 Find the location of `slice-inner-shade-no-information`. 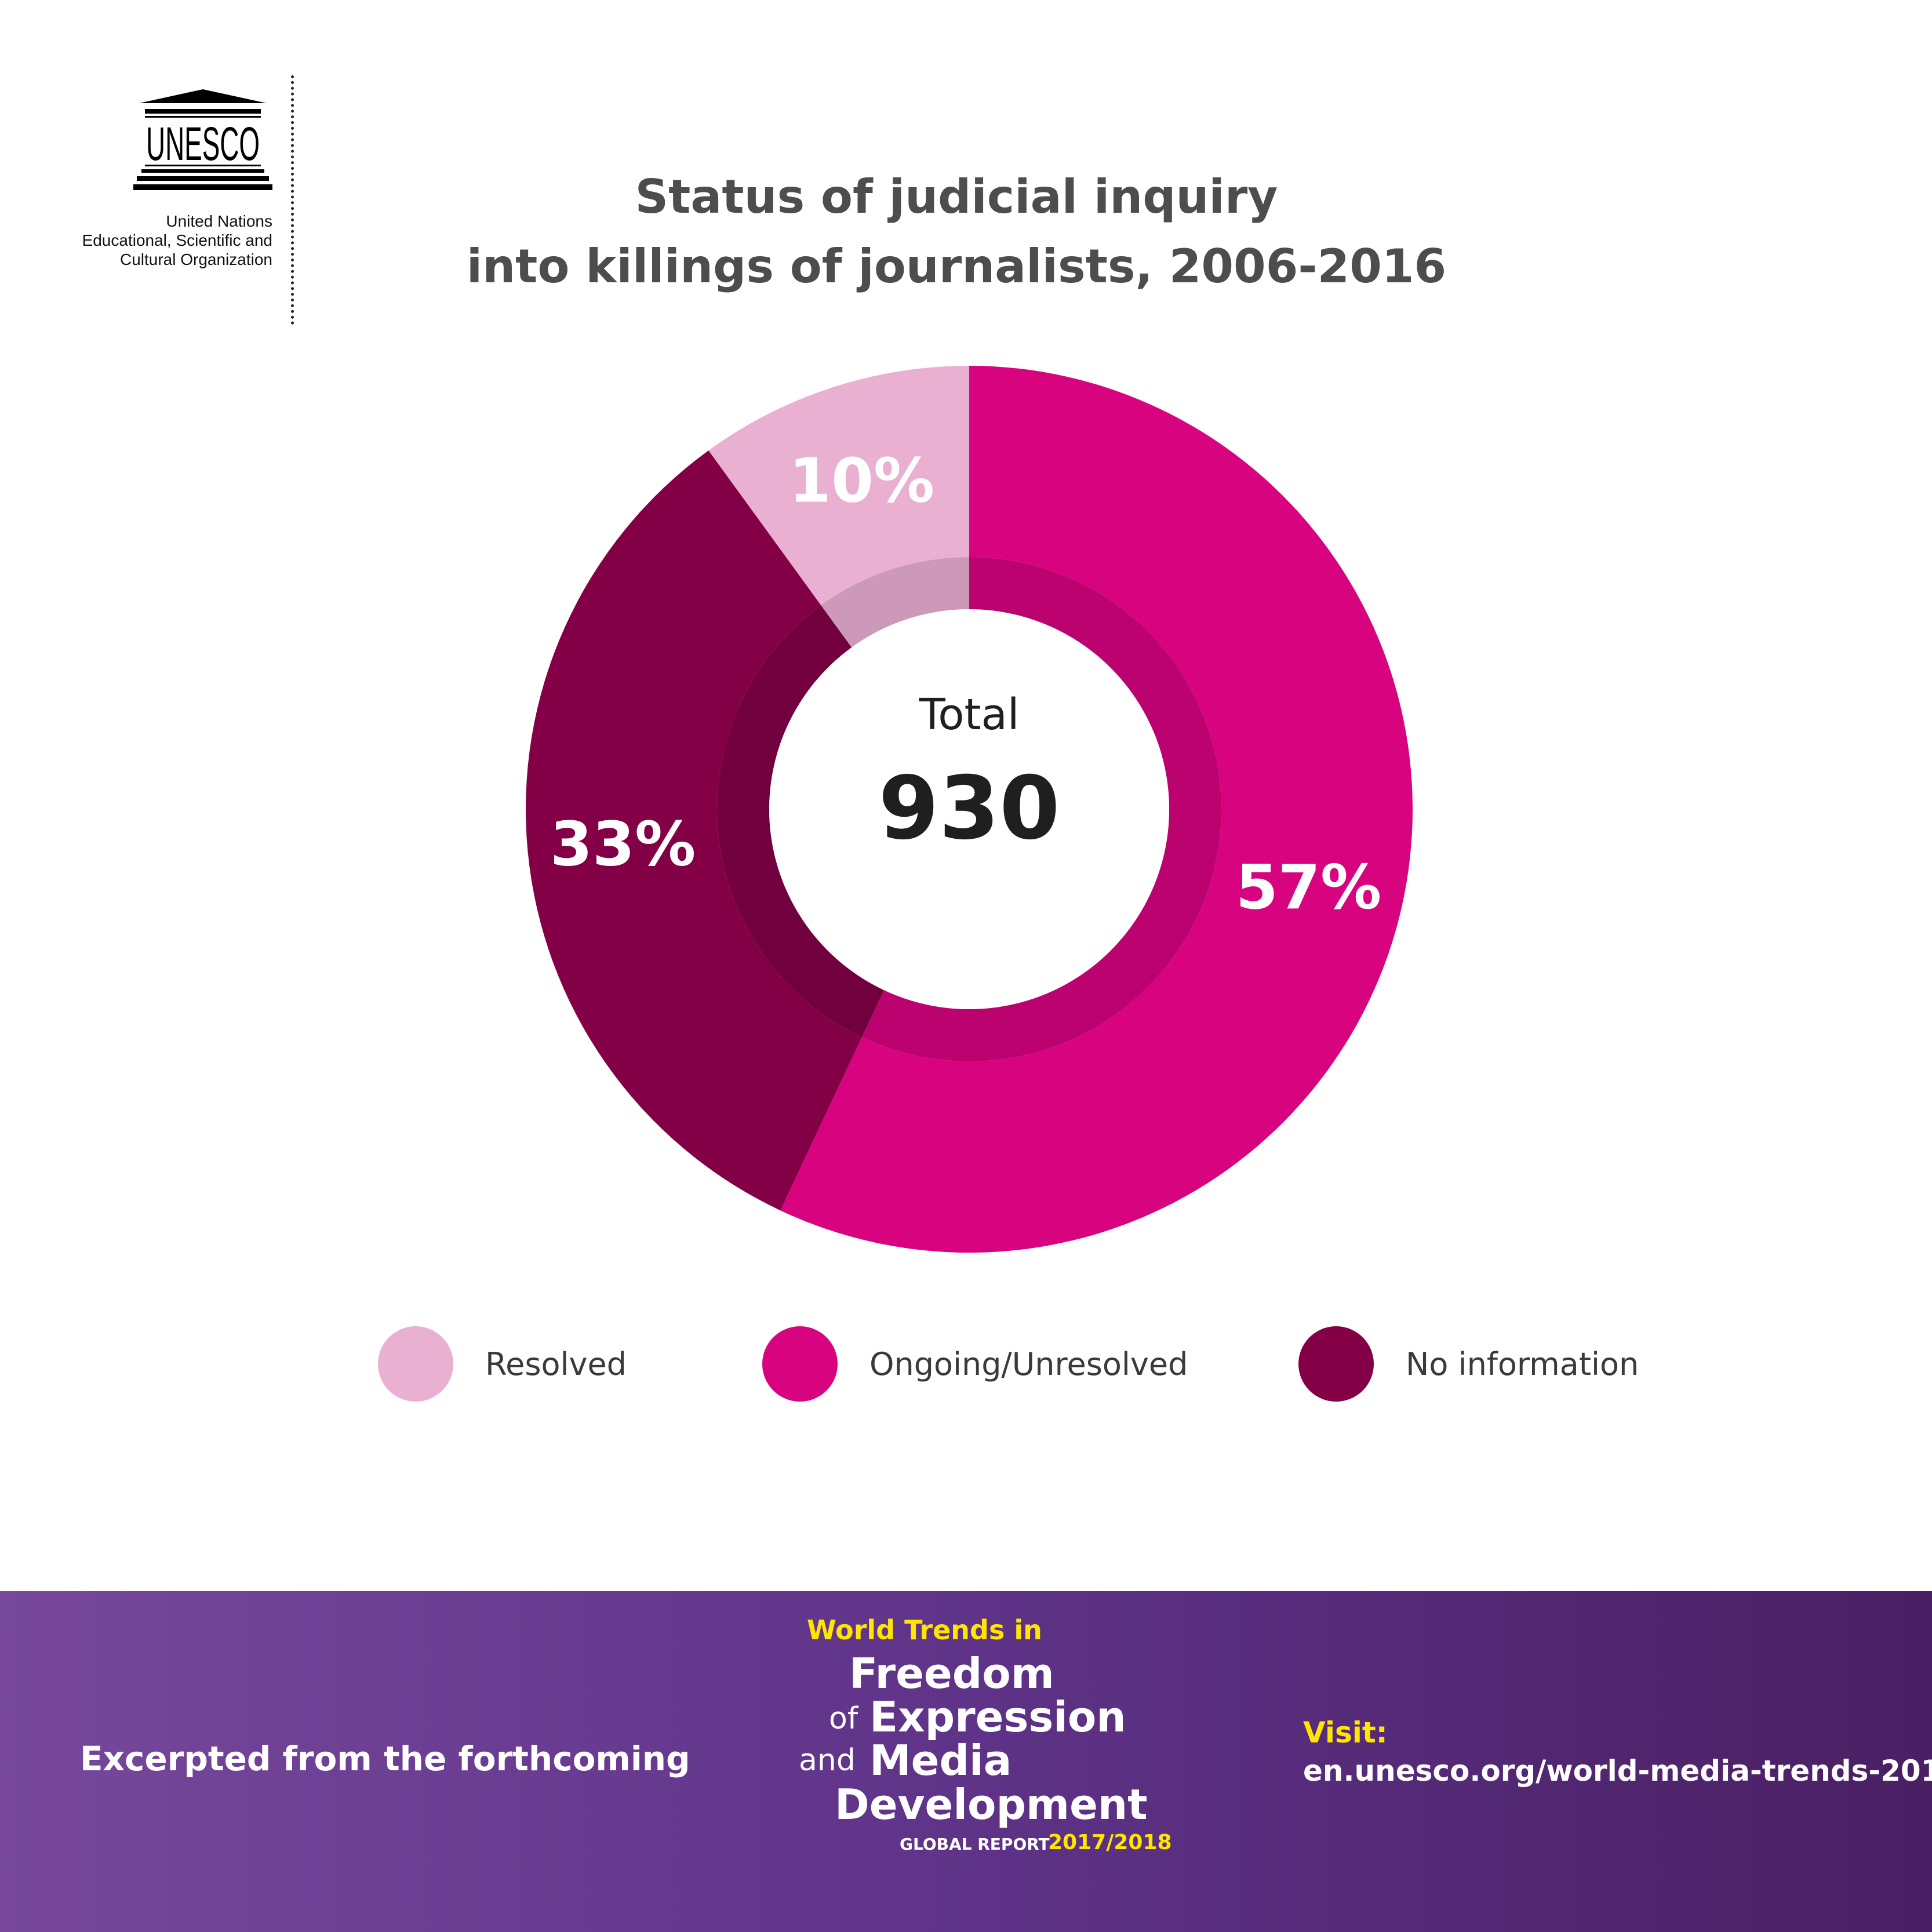

slice-inner-shade-no-information is located at coordinates (801, 821).